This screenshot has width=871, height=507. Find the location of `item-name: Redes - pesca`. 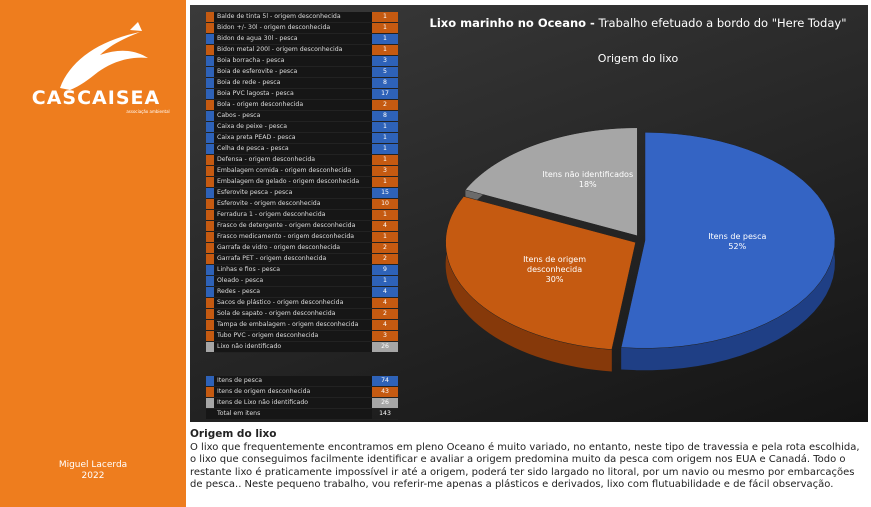

item-name: Redes - pesca is located at coordinates (293, 292).